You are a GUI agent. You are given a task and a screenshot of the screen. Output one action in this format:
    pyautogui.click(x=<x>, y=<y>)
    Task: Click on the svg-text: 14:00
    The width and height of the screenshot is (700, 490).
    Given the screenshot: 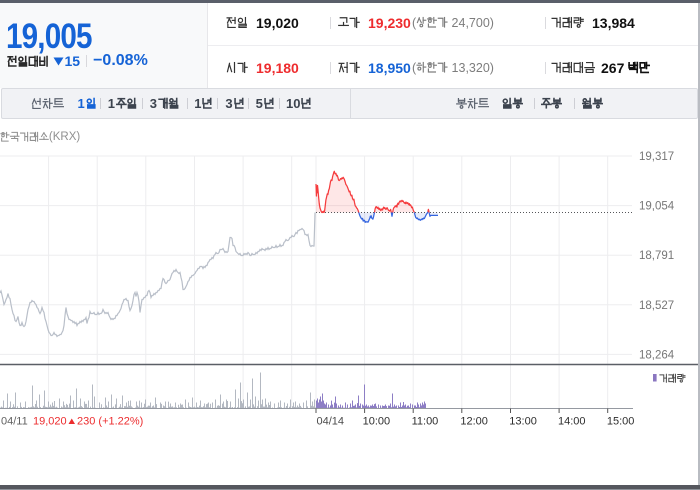 What is the action you would take?
    pyautogui.click(x=572, y=422)
    